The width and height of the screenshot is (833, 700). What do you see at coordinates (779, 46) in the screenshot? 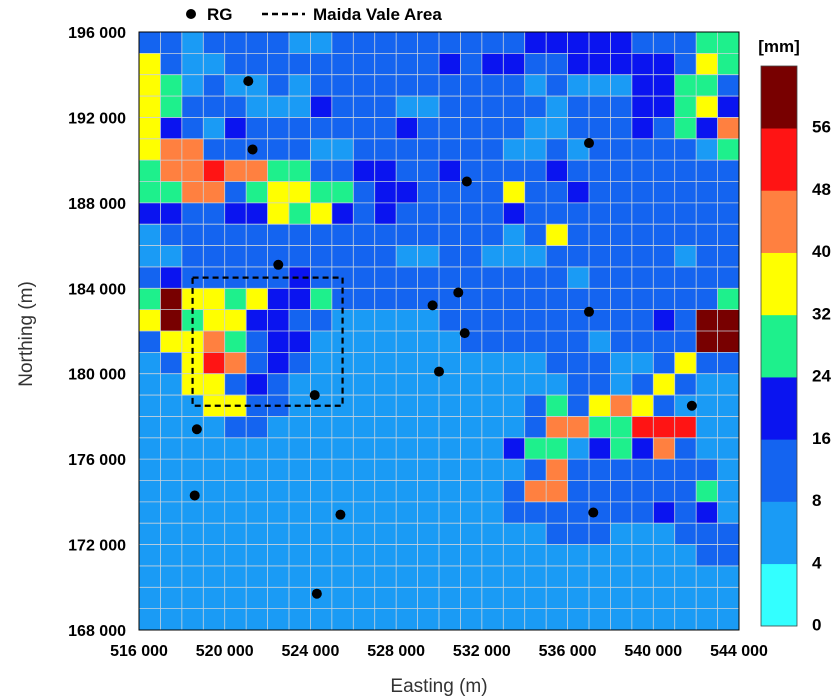
I see `colorbar-unit: [mm]` at bounding box center [779, 46].